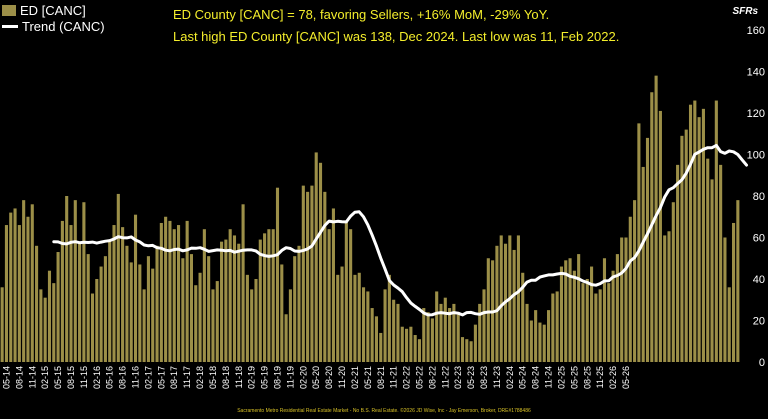 The height and width of the screenshot is (419, 768). I want to click on x-tick-label: 08-22, so click(432, 377).